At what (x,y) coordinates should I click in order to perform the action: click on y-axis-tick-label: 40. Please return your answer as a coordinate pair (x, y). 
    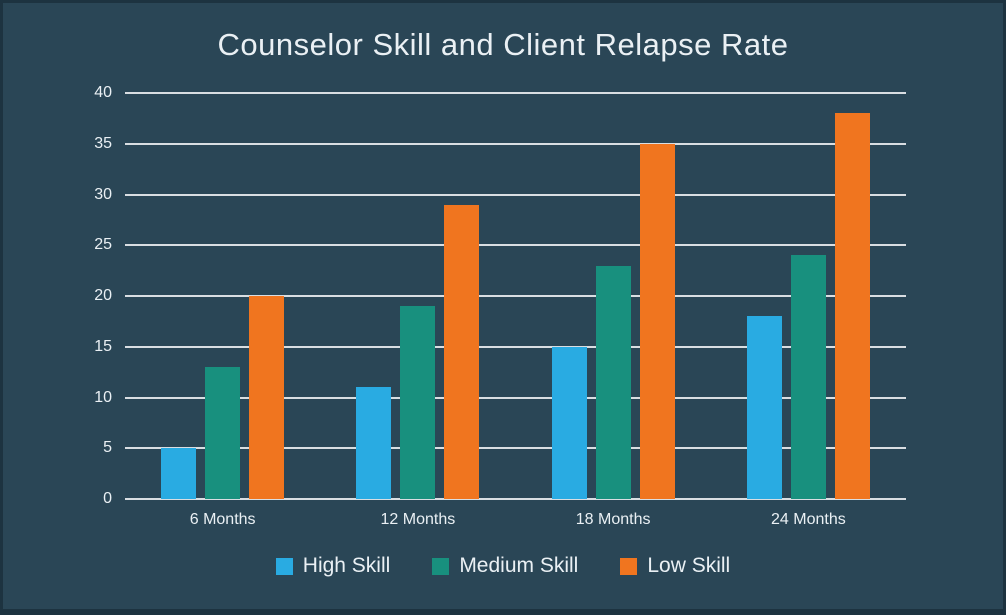
    Looking at the image, I should click on (103, 92).